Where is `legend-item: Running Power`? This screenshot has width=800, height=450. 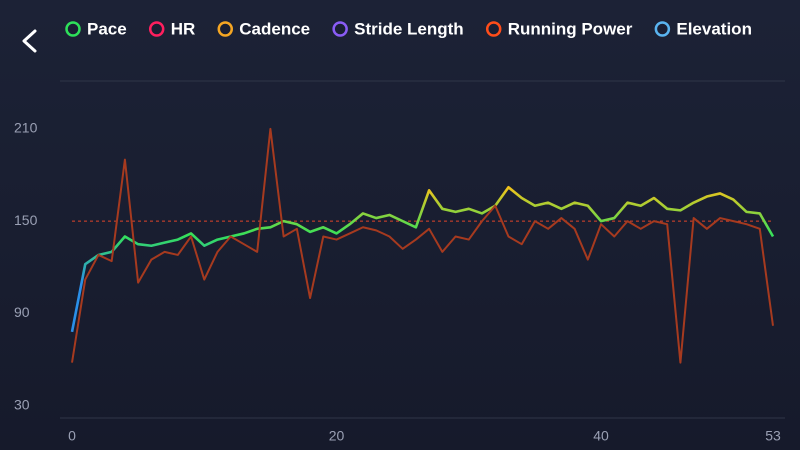
legend-item: Running Power is located at coordinates (559, 28).